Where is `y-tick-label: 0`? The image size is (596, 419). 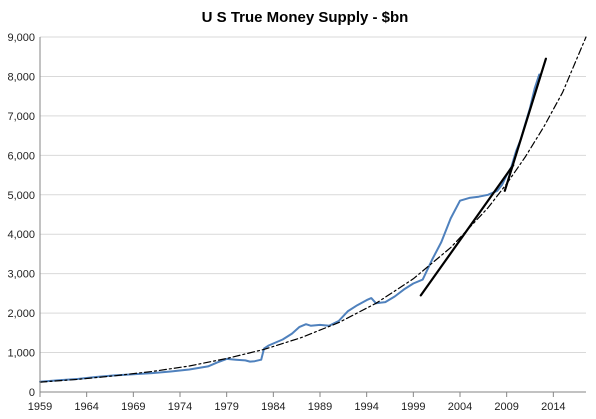 y-tick-label: 0 is located at coordinates (32, 393).